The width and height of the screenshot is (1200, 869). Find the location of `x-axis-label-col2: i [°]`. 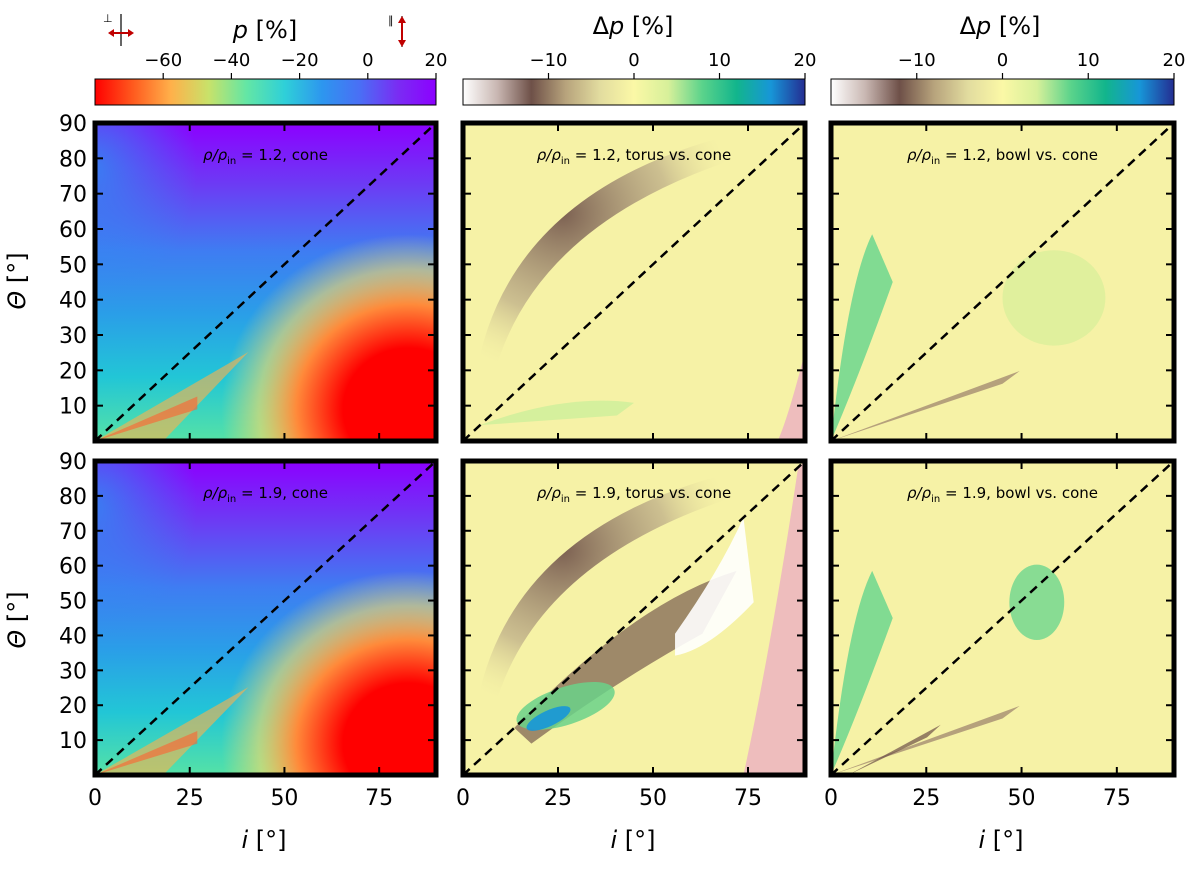

x-axis-label-col2: i [°] is located at coordinates (632, 840).